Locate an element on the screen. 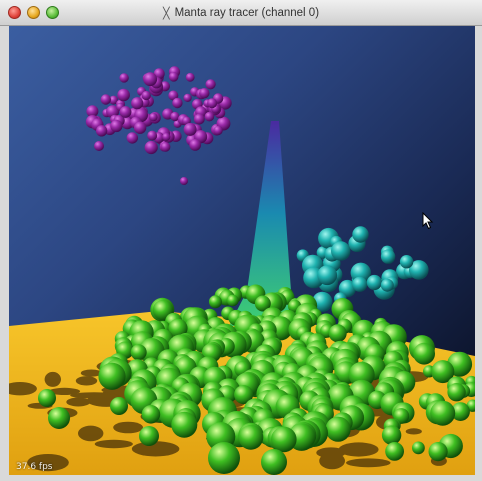 The width and height of the screenshot is (482, 481). mouse-cursor-icon is located at coordinates (428, 221).